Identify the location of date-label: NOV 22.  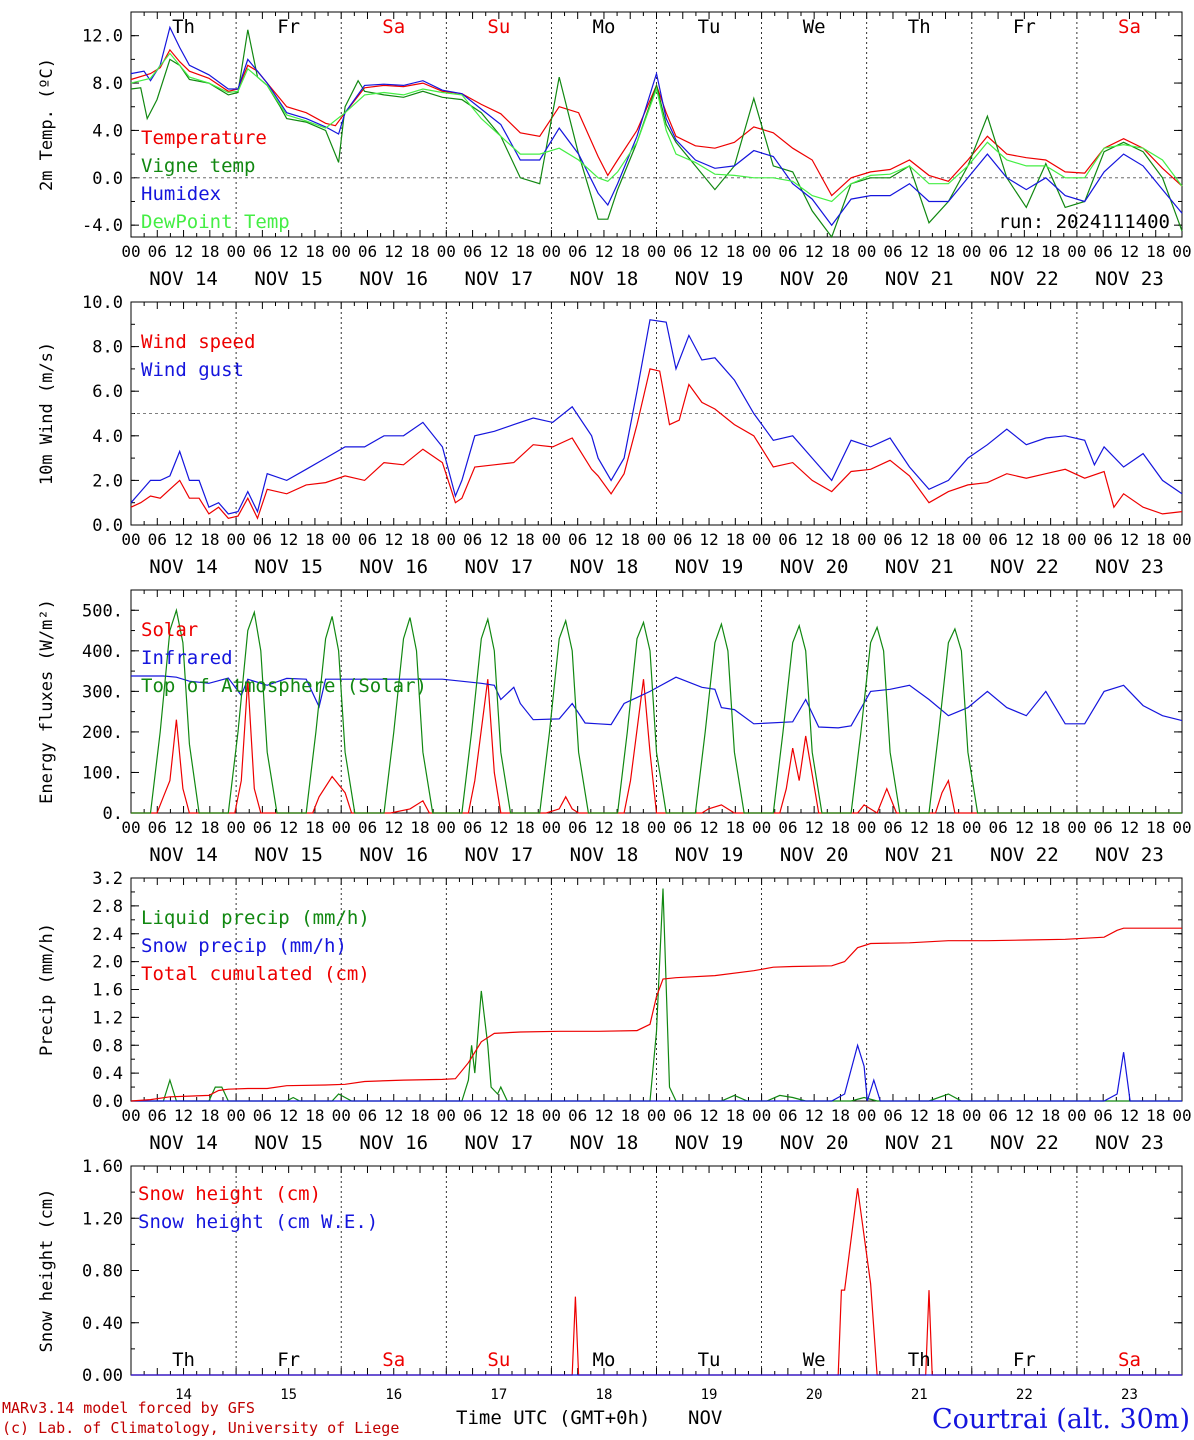
(1024, 567).